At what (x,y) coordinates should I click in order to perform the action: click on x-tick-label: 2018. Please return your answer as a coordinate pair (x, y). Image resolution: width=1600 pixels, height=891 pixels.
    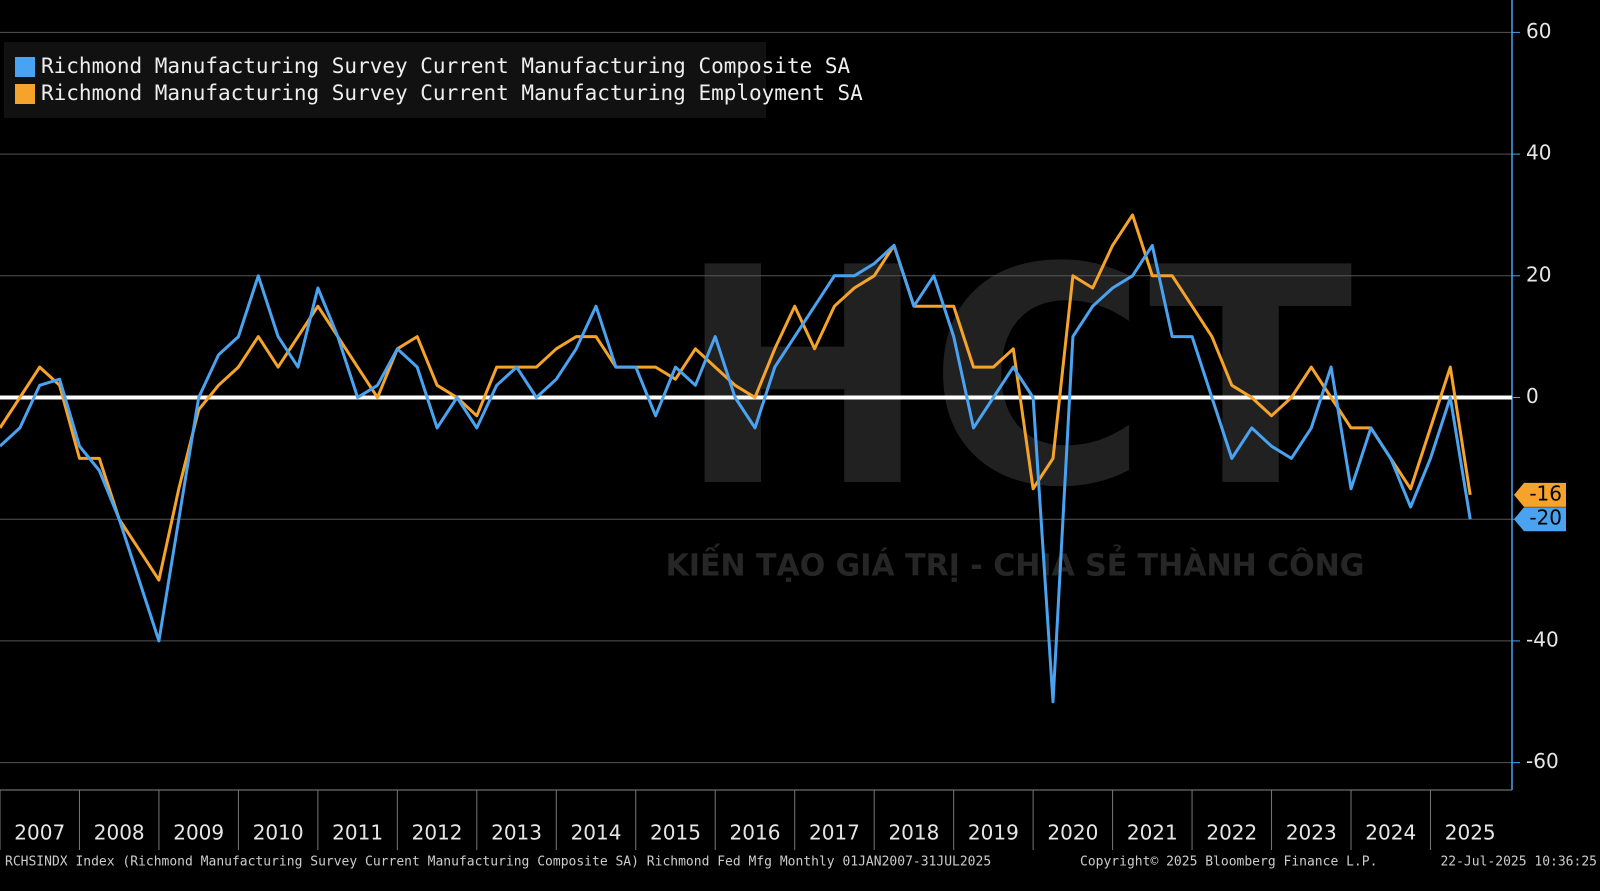
    Looking at the image, I should click on (913, 833).